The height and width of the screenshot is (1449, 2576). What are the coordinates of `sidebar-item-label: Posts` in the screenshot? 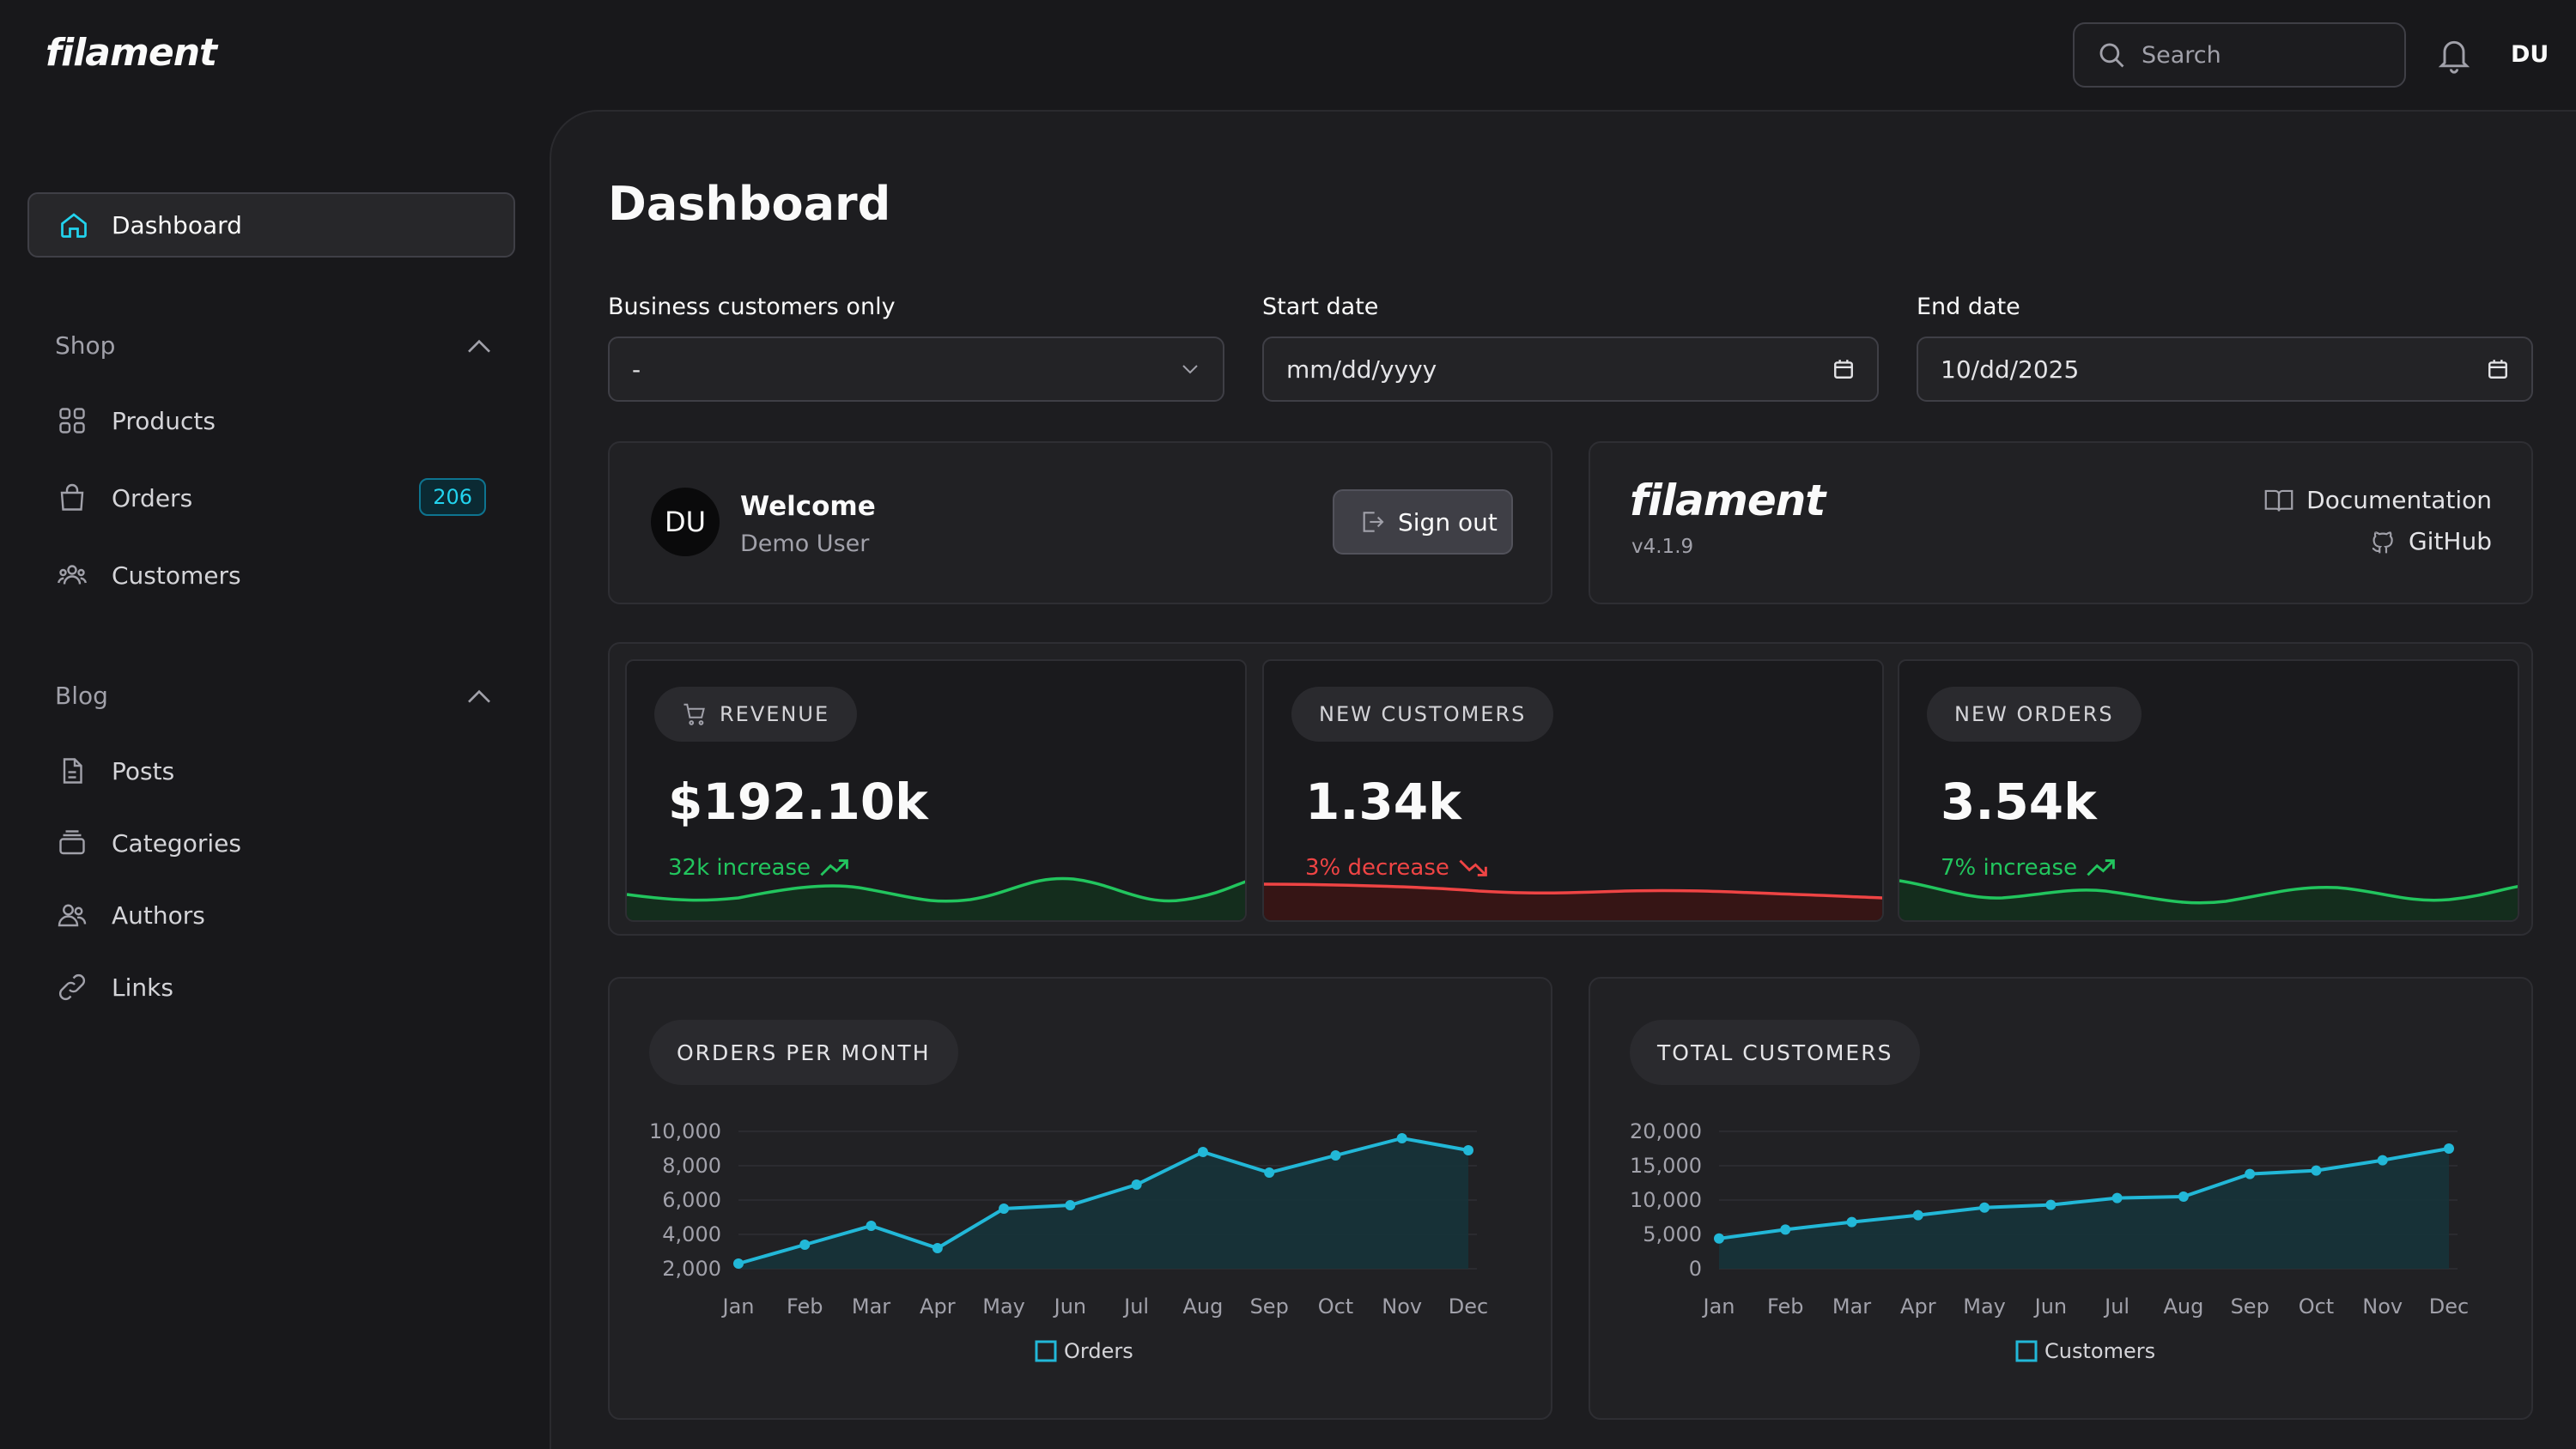 It's located at (143, 770).